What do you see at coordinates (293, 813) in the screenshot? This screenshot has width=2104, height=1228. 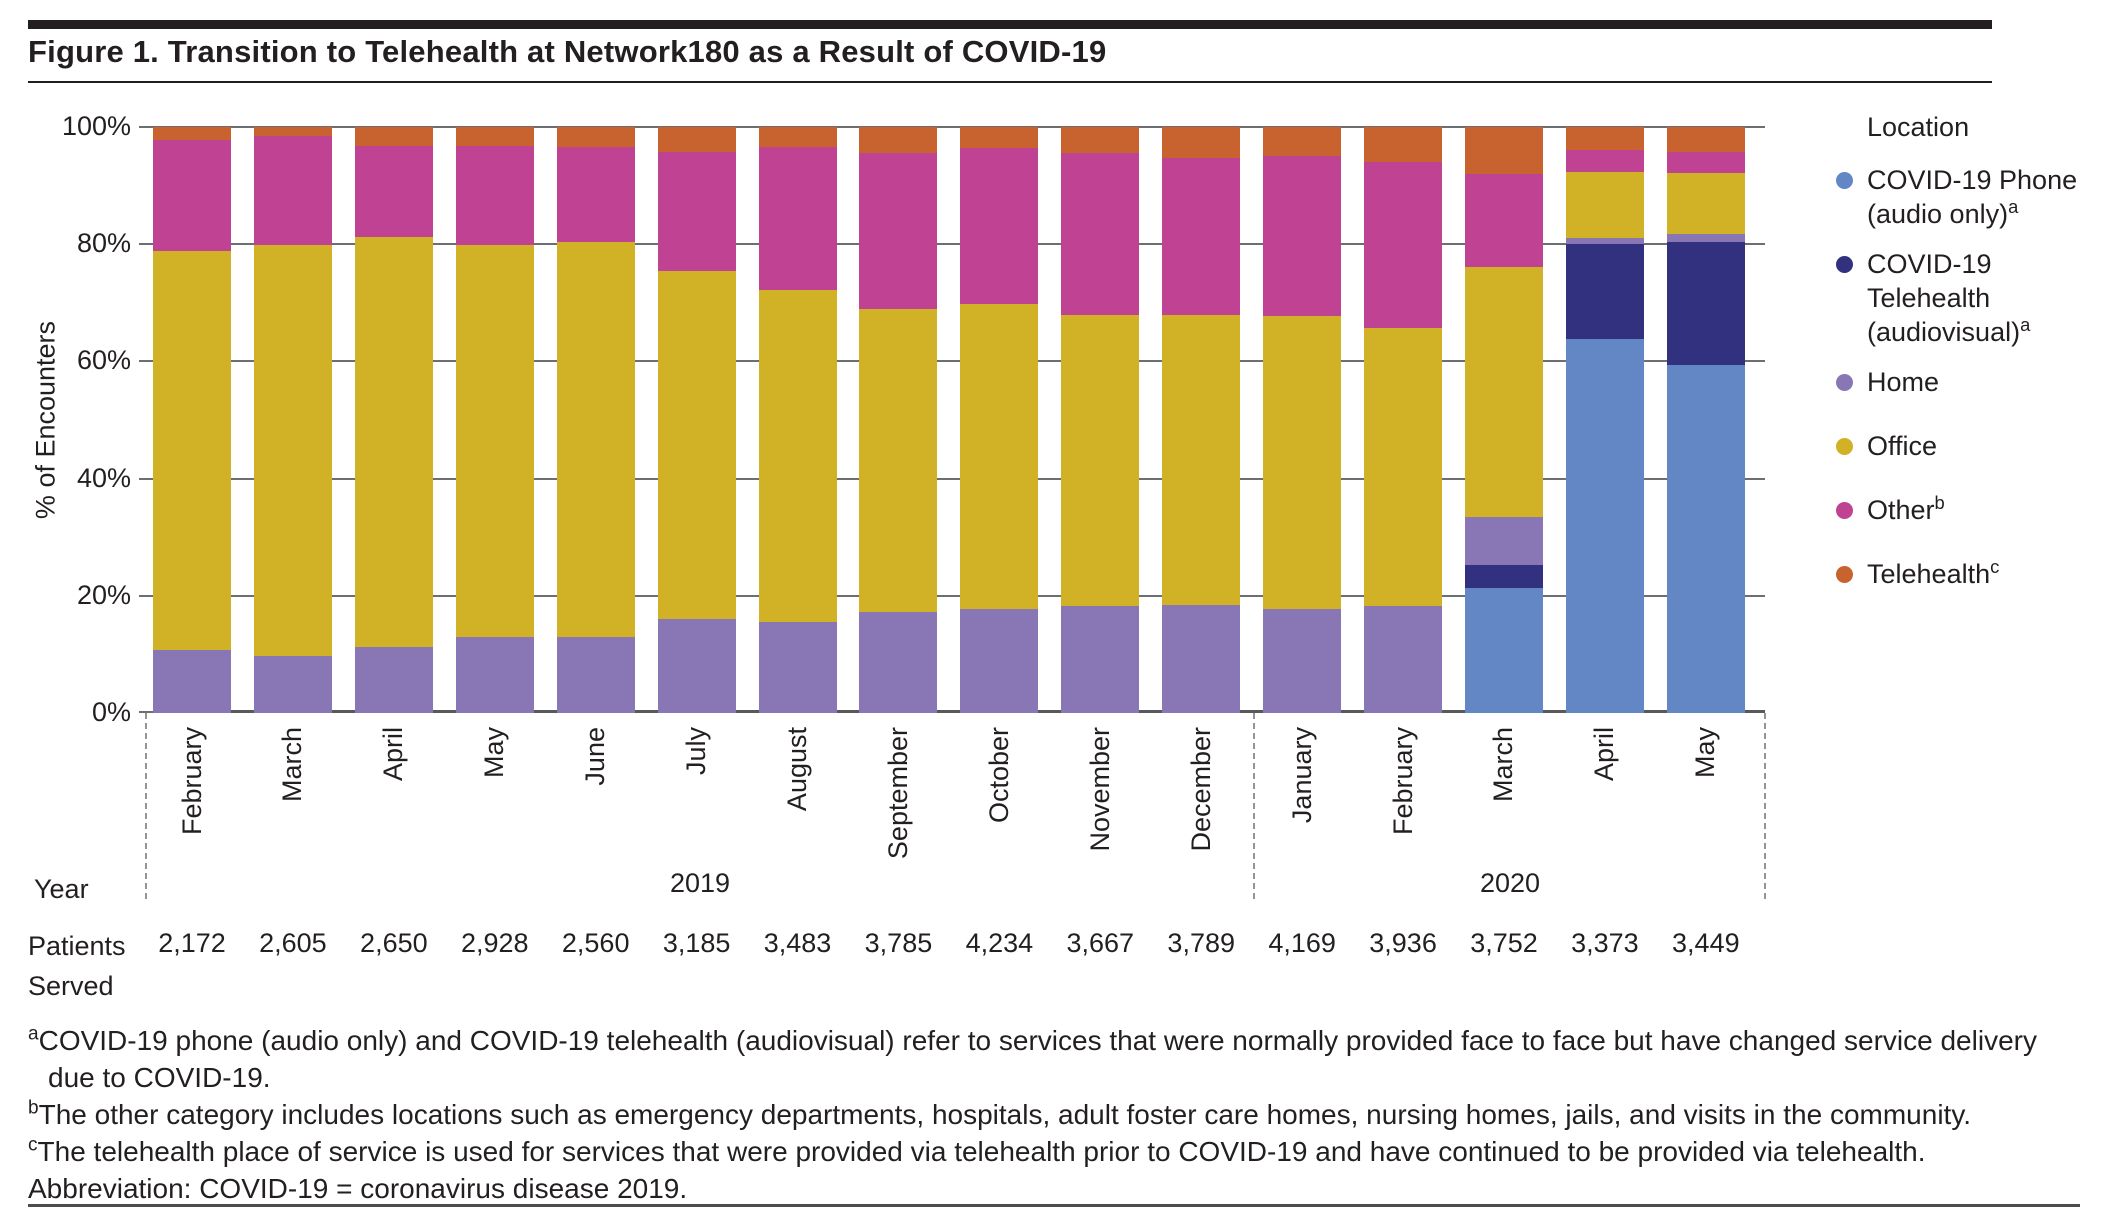 I see `x-tick-cell: March` at bounding box center [293, 813].